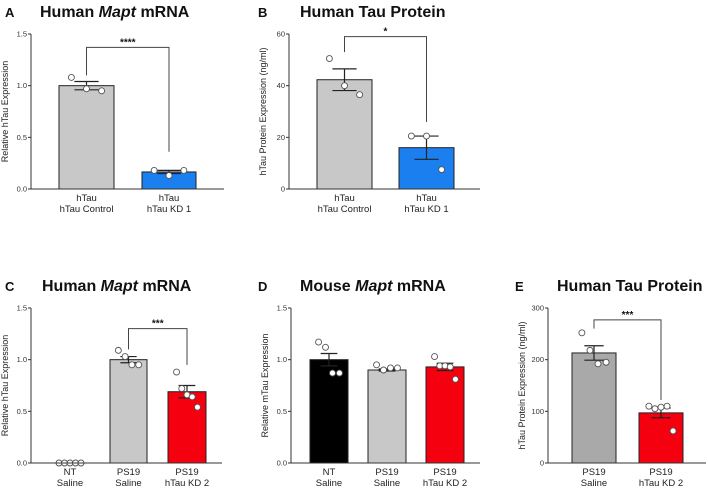  What do you see at coordinates (537, 308) in the screenshot?
I see `y-tick-label: 300` at bounding box center [537, 308].